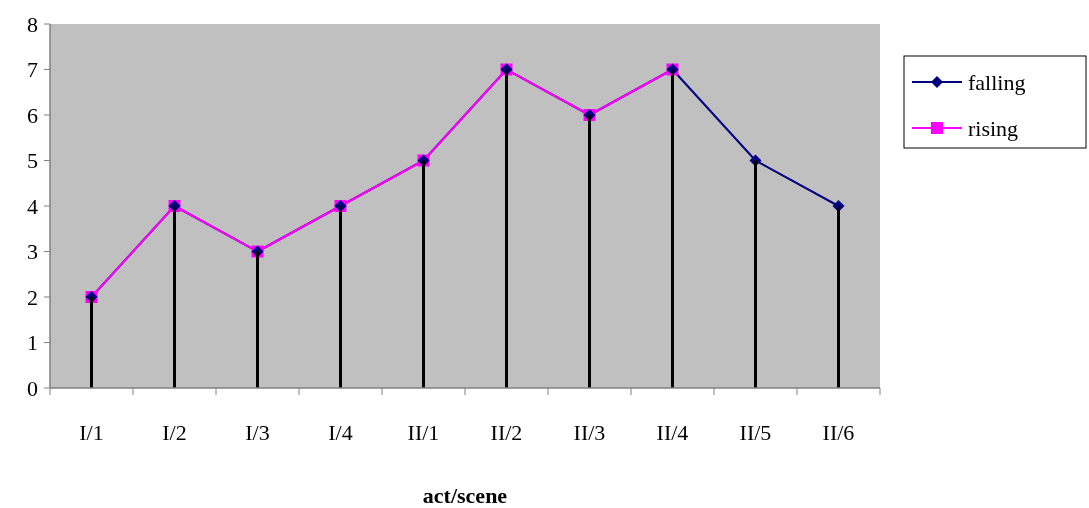 The height and width of the screenshot is (508, 1089). I want to click on y-tick-label: 3, so click(32, 252).